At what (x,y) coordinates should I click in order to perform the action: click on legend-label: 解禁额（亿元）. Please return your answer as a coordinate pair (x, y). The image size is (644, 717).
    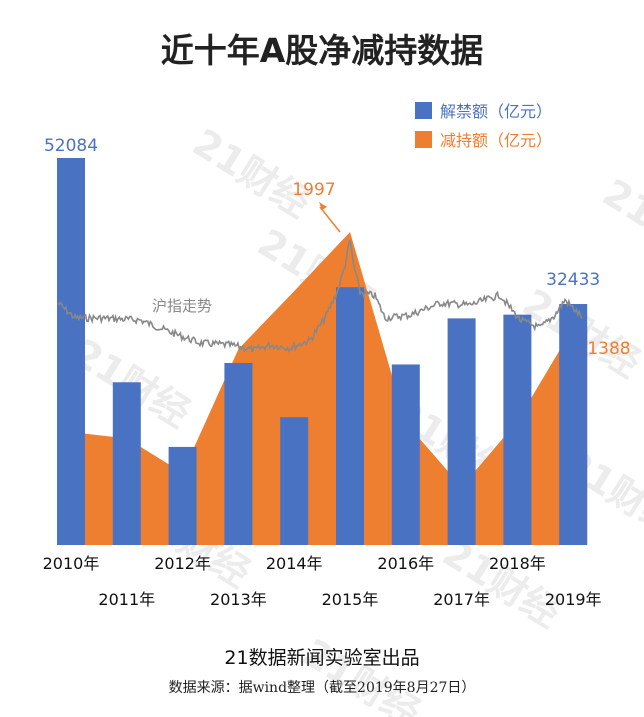
    Looking at the image, I should click on (496, 111).